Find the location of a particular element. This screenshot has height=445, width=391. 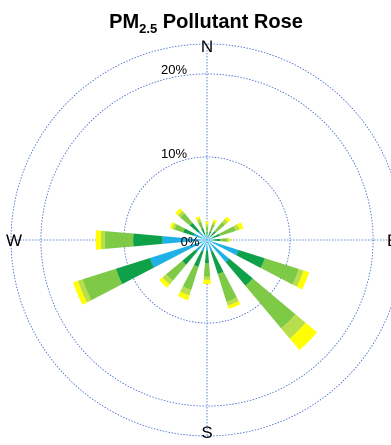

petal-202.5-band-1 is located at coordinates (198, 258).